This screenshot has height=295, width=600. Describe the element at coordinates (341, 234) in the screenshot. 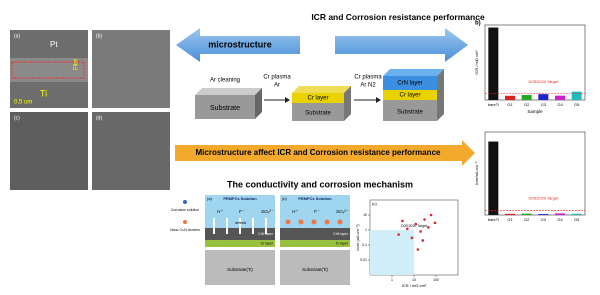

I see `layer-label: CrN layer` at that location.